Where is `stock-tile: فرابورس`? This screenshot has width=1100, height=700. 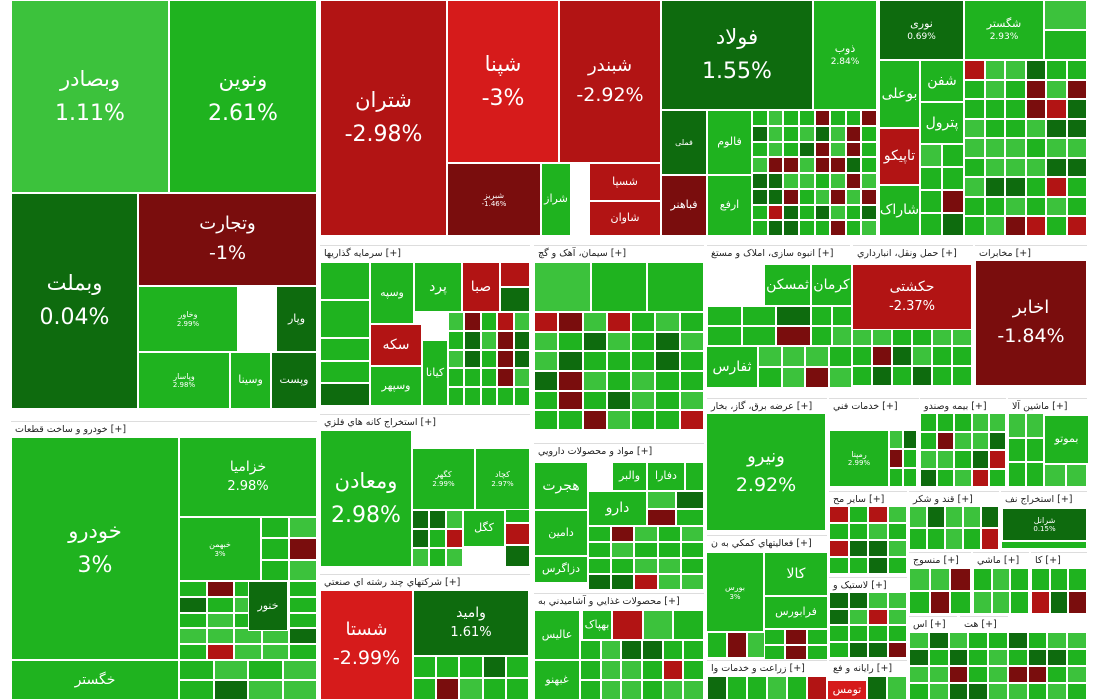
stock-tile: فرابورس is located at coordinates (796, 612).